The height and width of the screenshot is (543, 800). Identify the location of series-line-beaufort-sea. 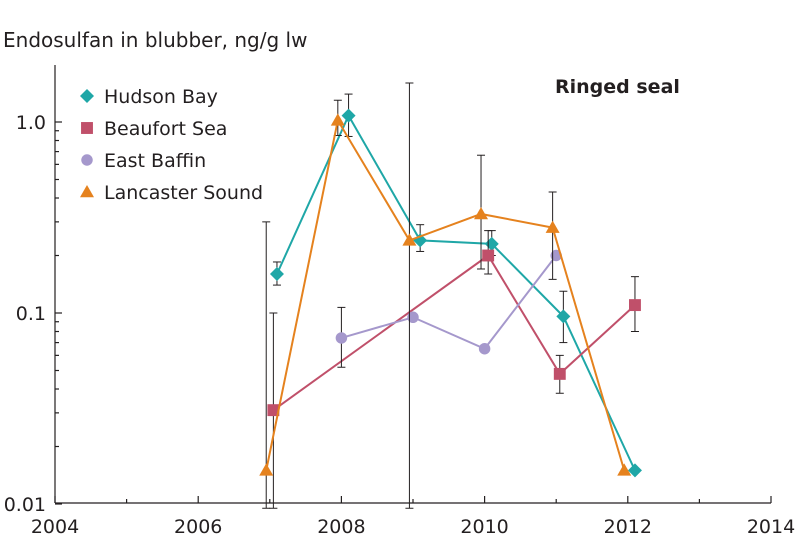
(454, 332).